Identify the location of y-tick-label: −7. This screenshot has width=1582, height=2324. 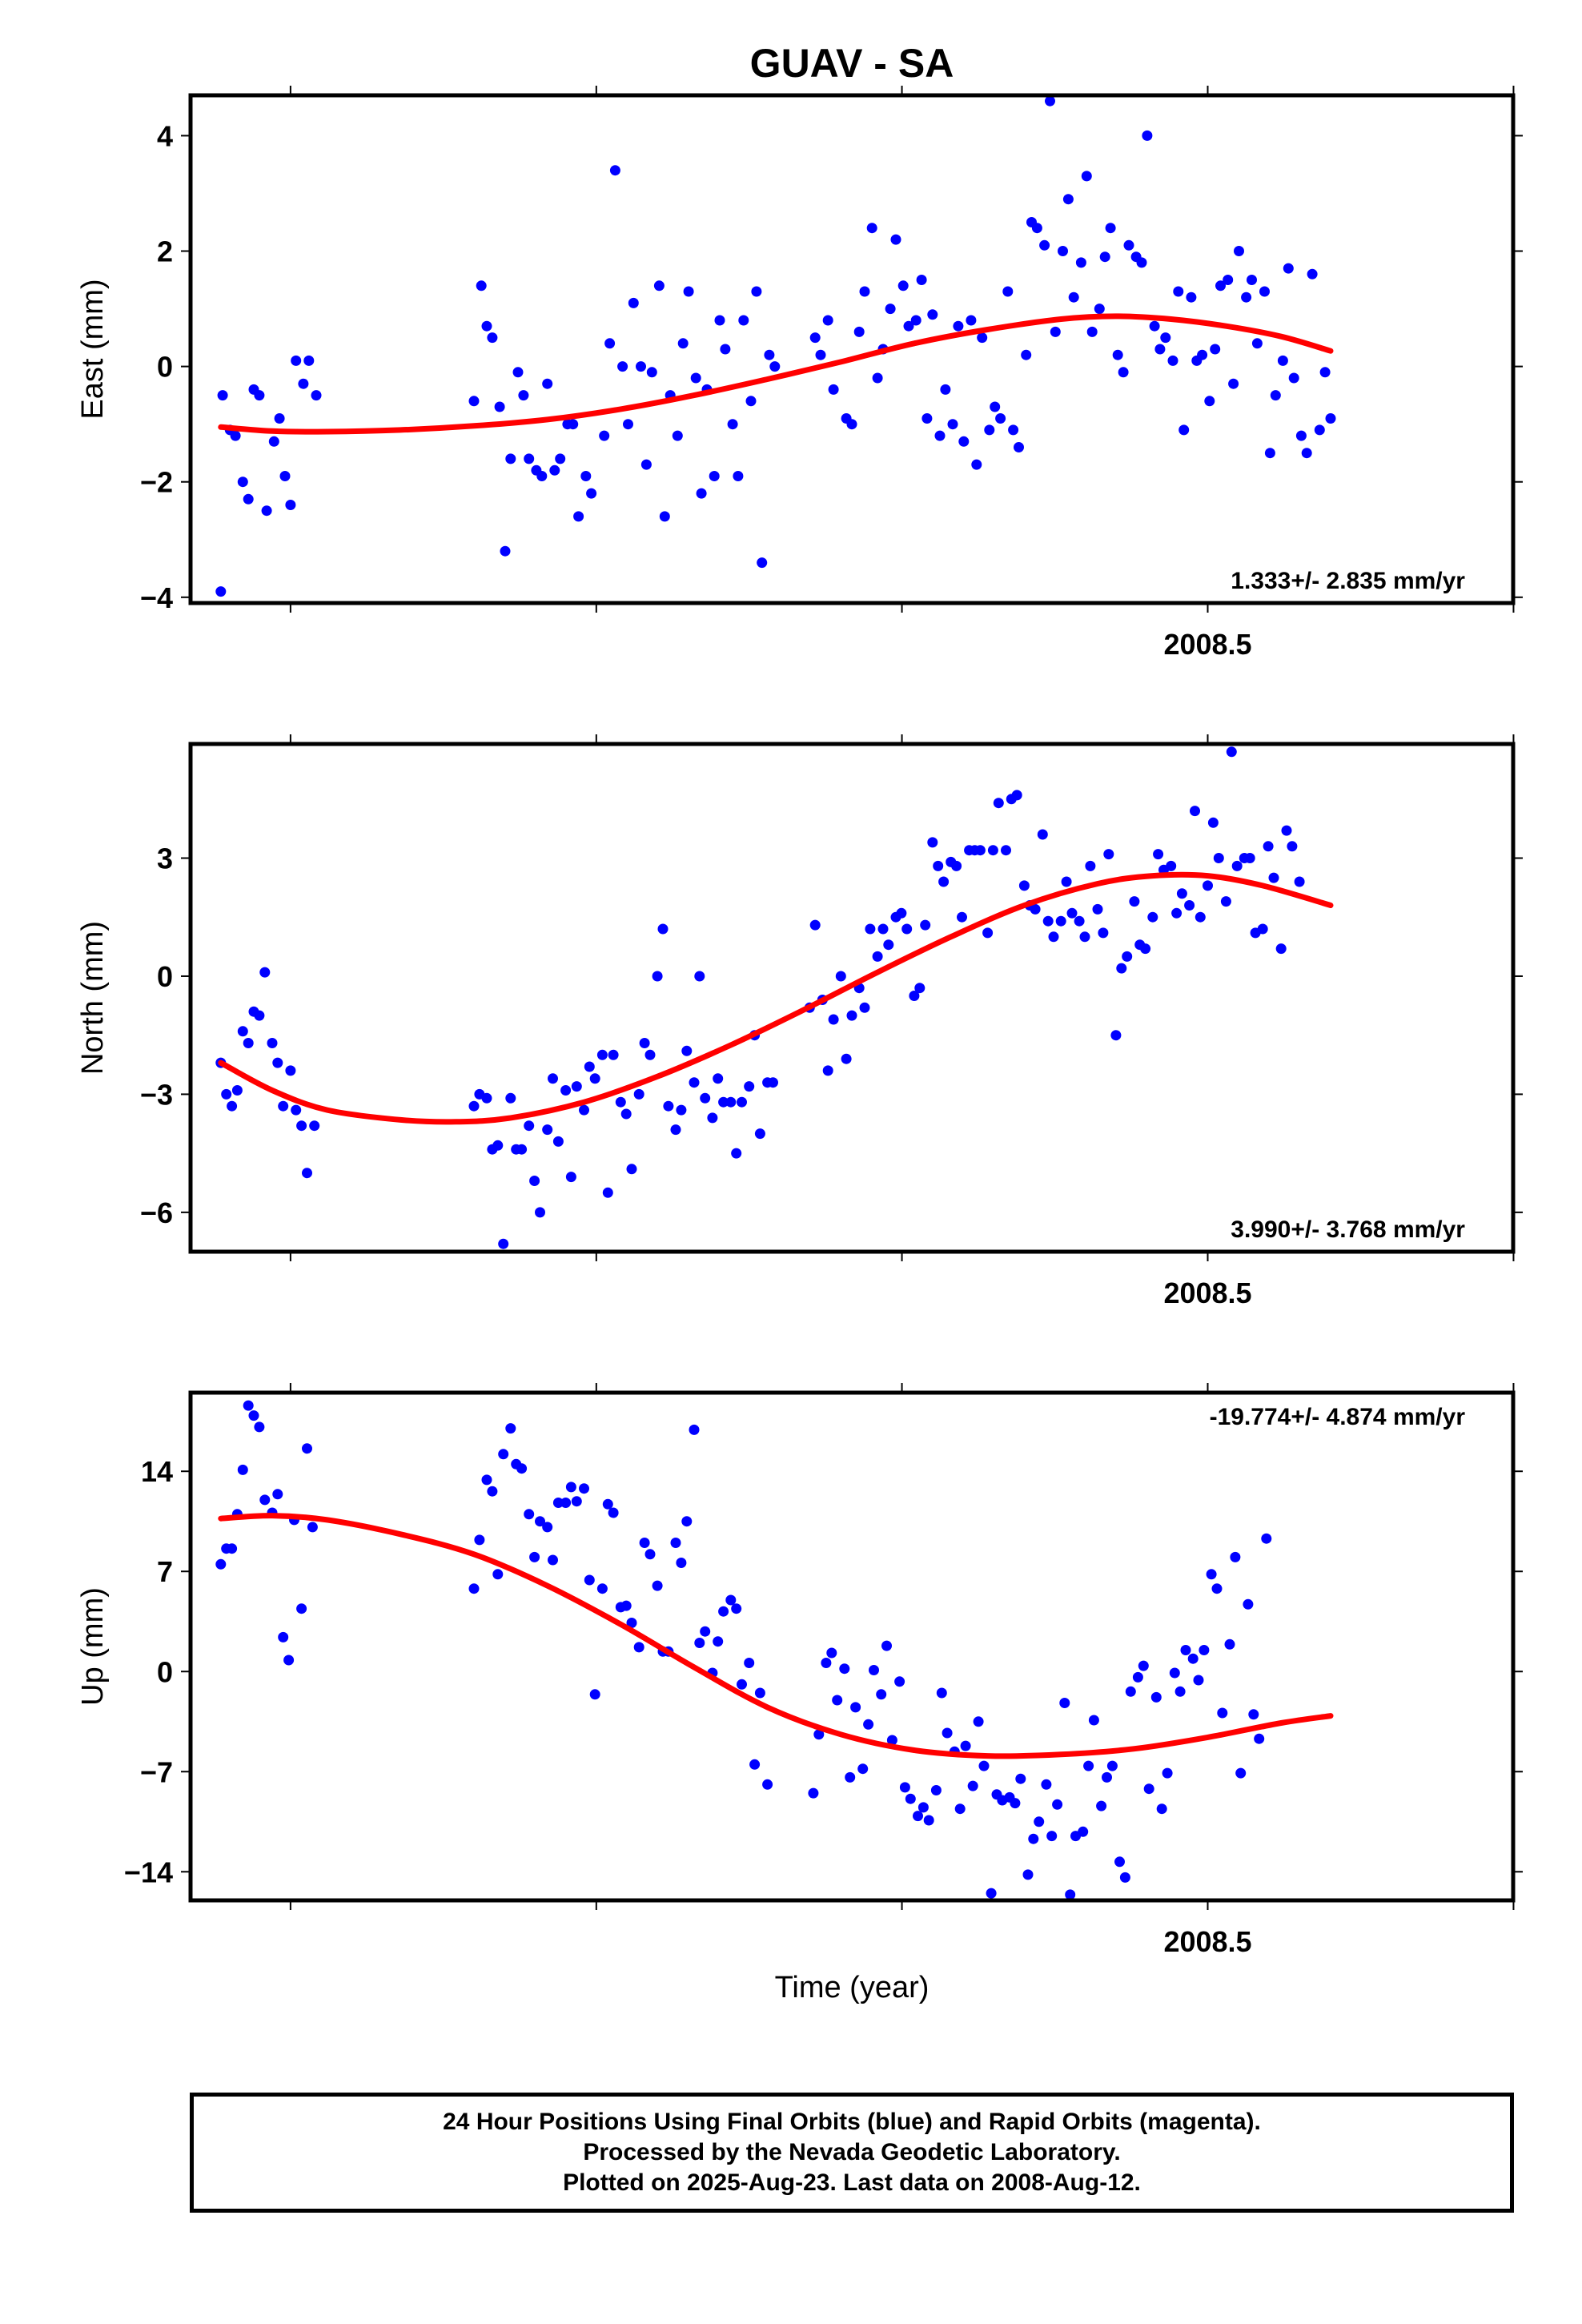
(156, 1771).